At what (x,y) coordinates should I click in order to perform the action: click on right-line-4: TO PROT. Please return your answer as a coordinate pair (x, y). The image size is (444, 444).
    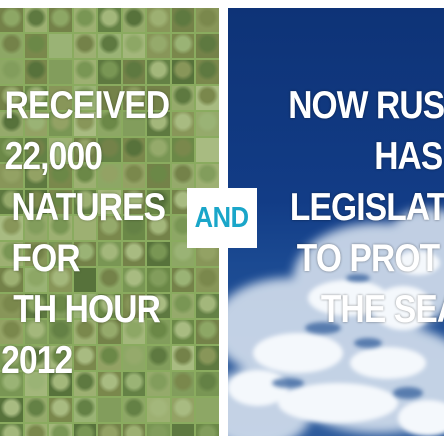
    Looking at the image, I should click on (368, 258).